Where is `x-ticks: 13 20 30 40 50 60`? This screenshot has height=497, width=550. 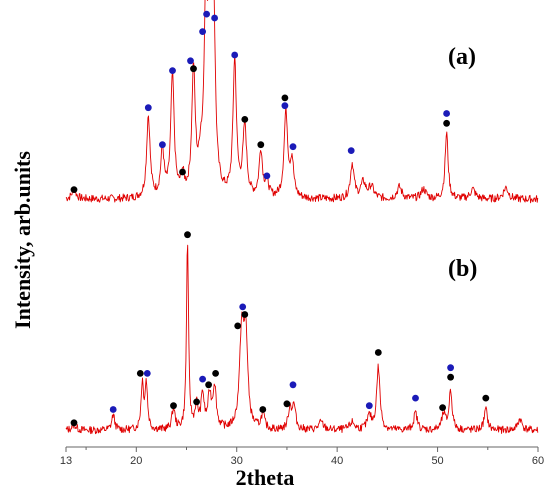
x-ticks: 13 20 30 40 50 60 is located at coordinates (302, 457).